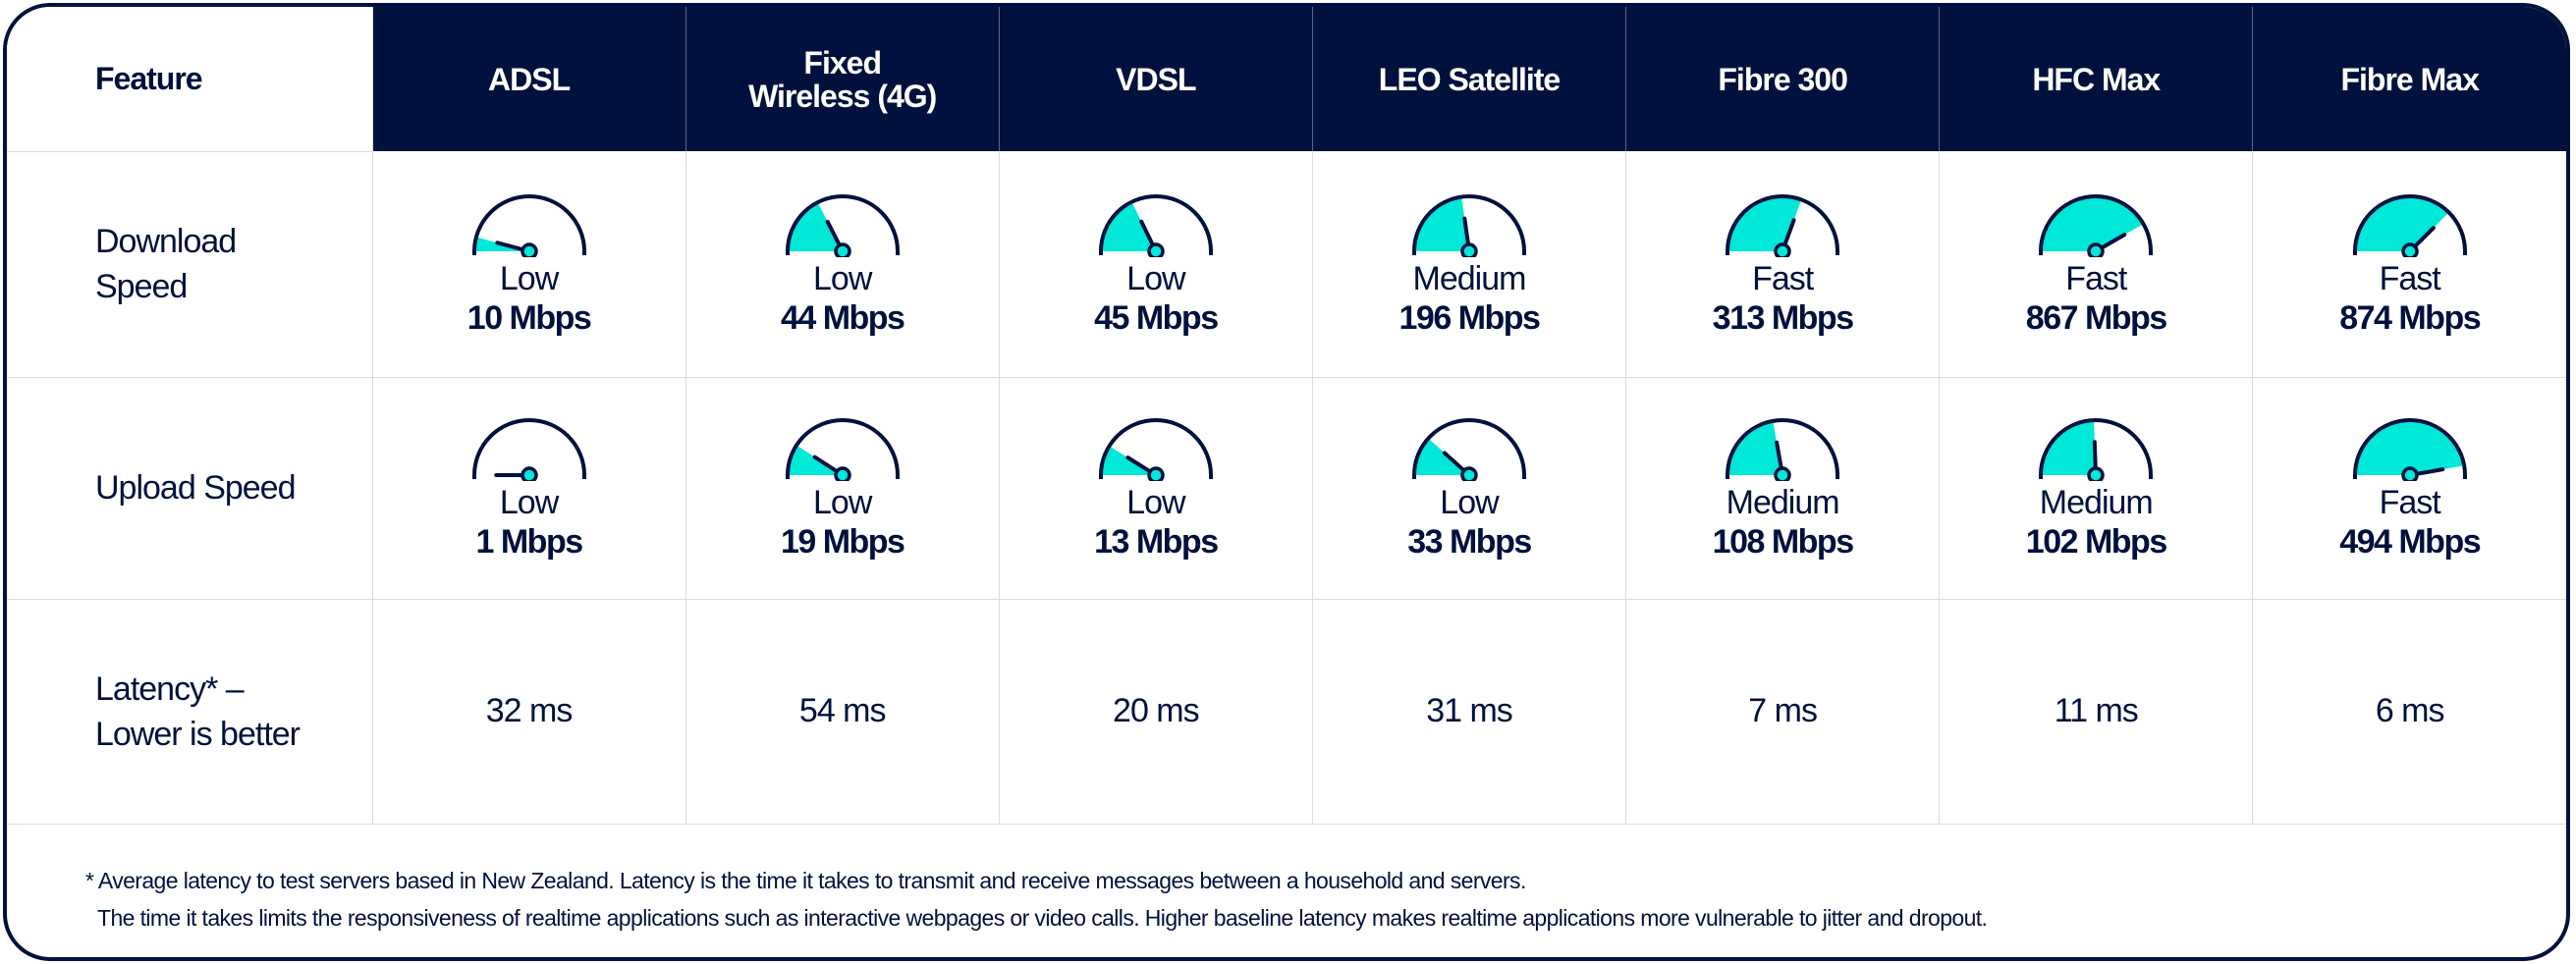 The image size is (2576, 964). I want to click on download-cell: Fast 874 Mbps, so click(2409, 264).